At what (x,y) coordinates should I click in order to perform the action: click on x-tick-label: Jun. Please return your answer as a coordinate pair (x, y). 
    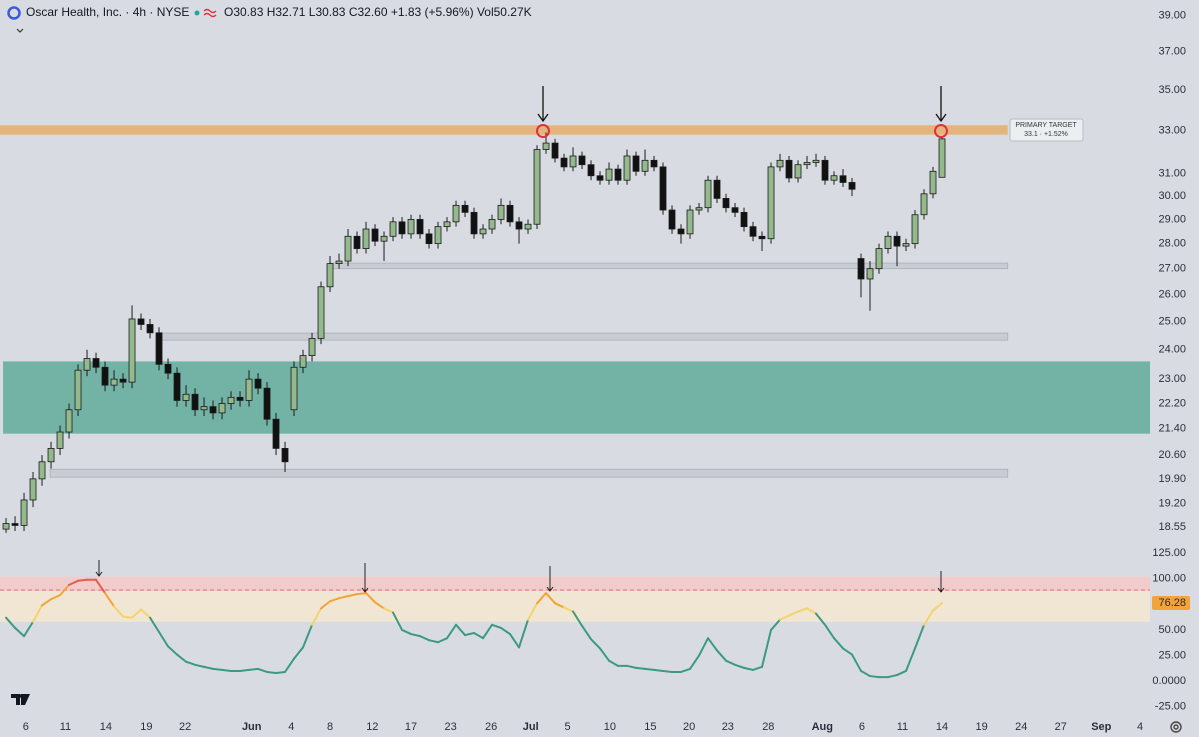
    Looking at the image, I should click on (252, 727).